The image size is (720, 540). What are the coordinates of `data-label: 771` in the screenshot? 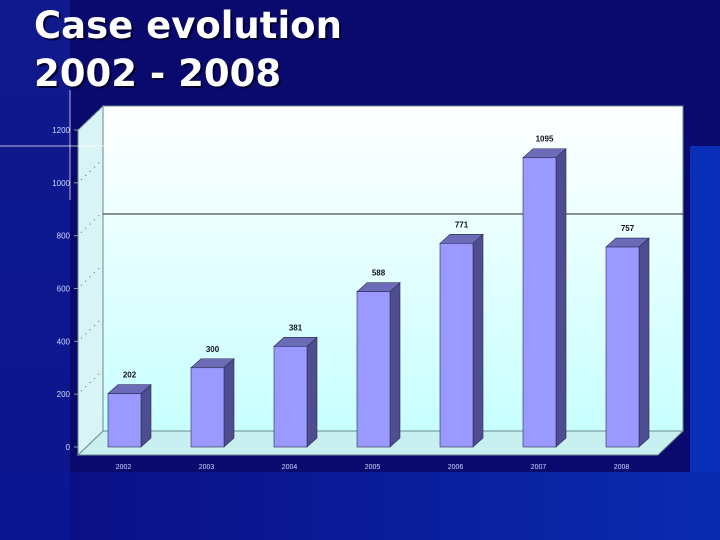 It's located at (462, 224).